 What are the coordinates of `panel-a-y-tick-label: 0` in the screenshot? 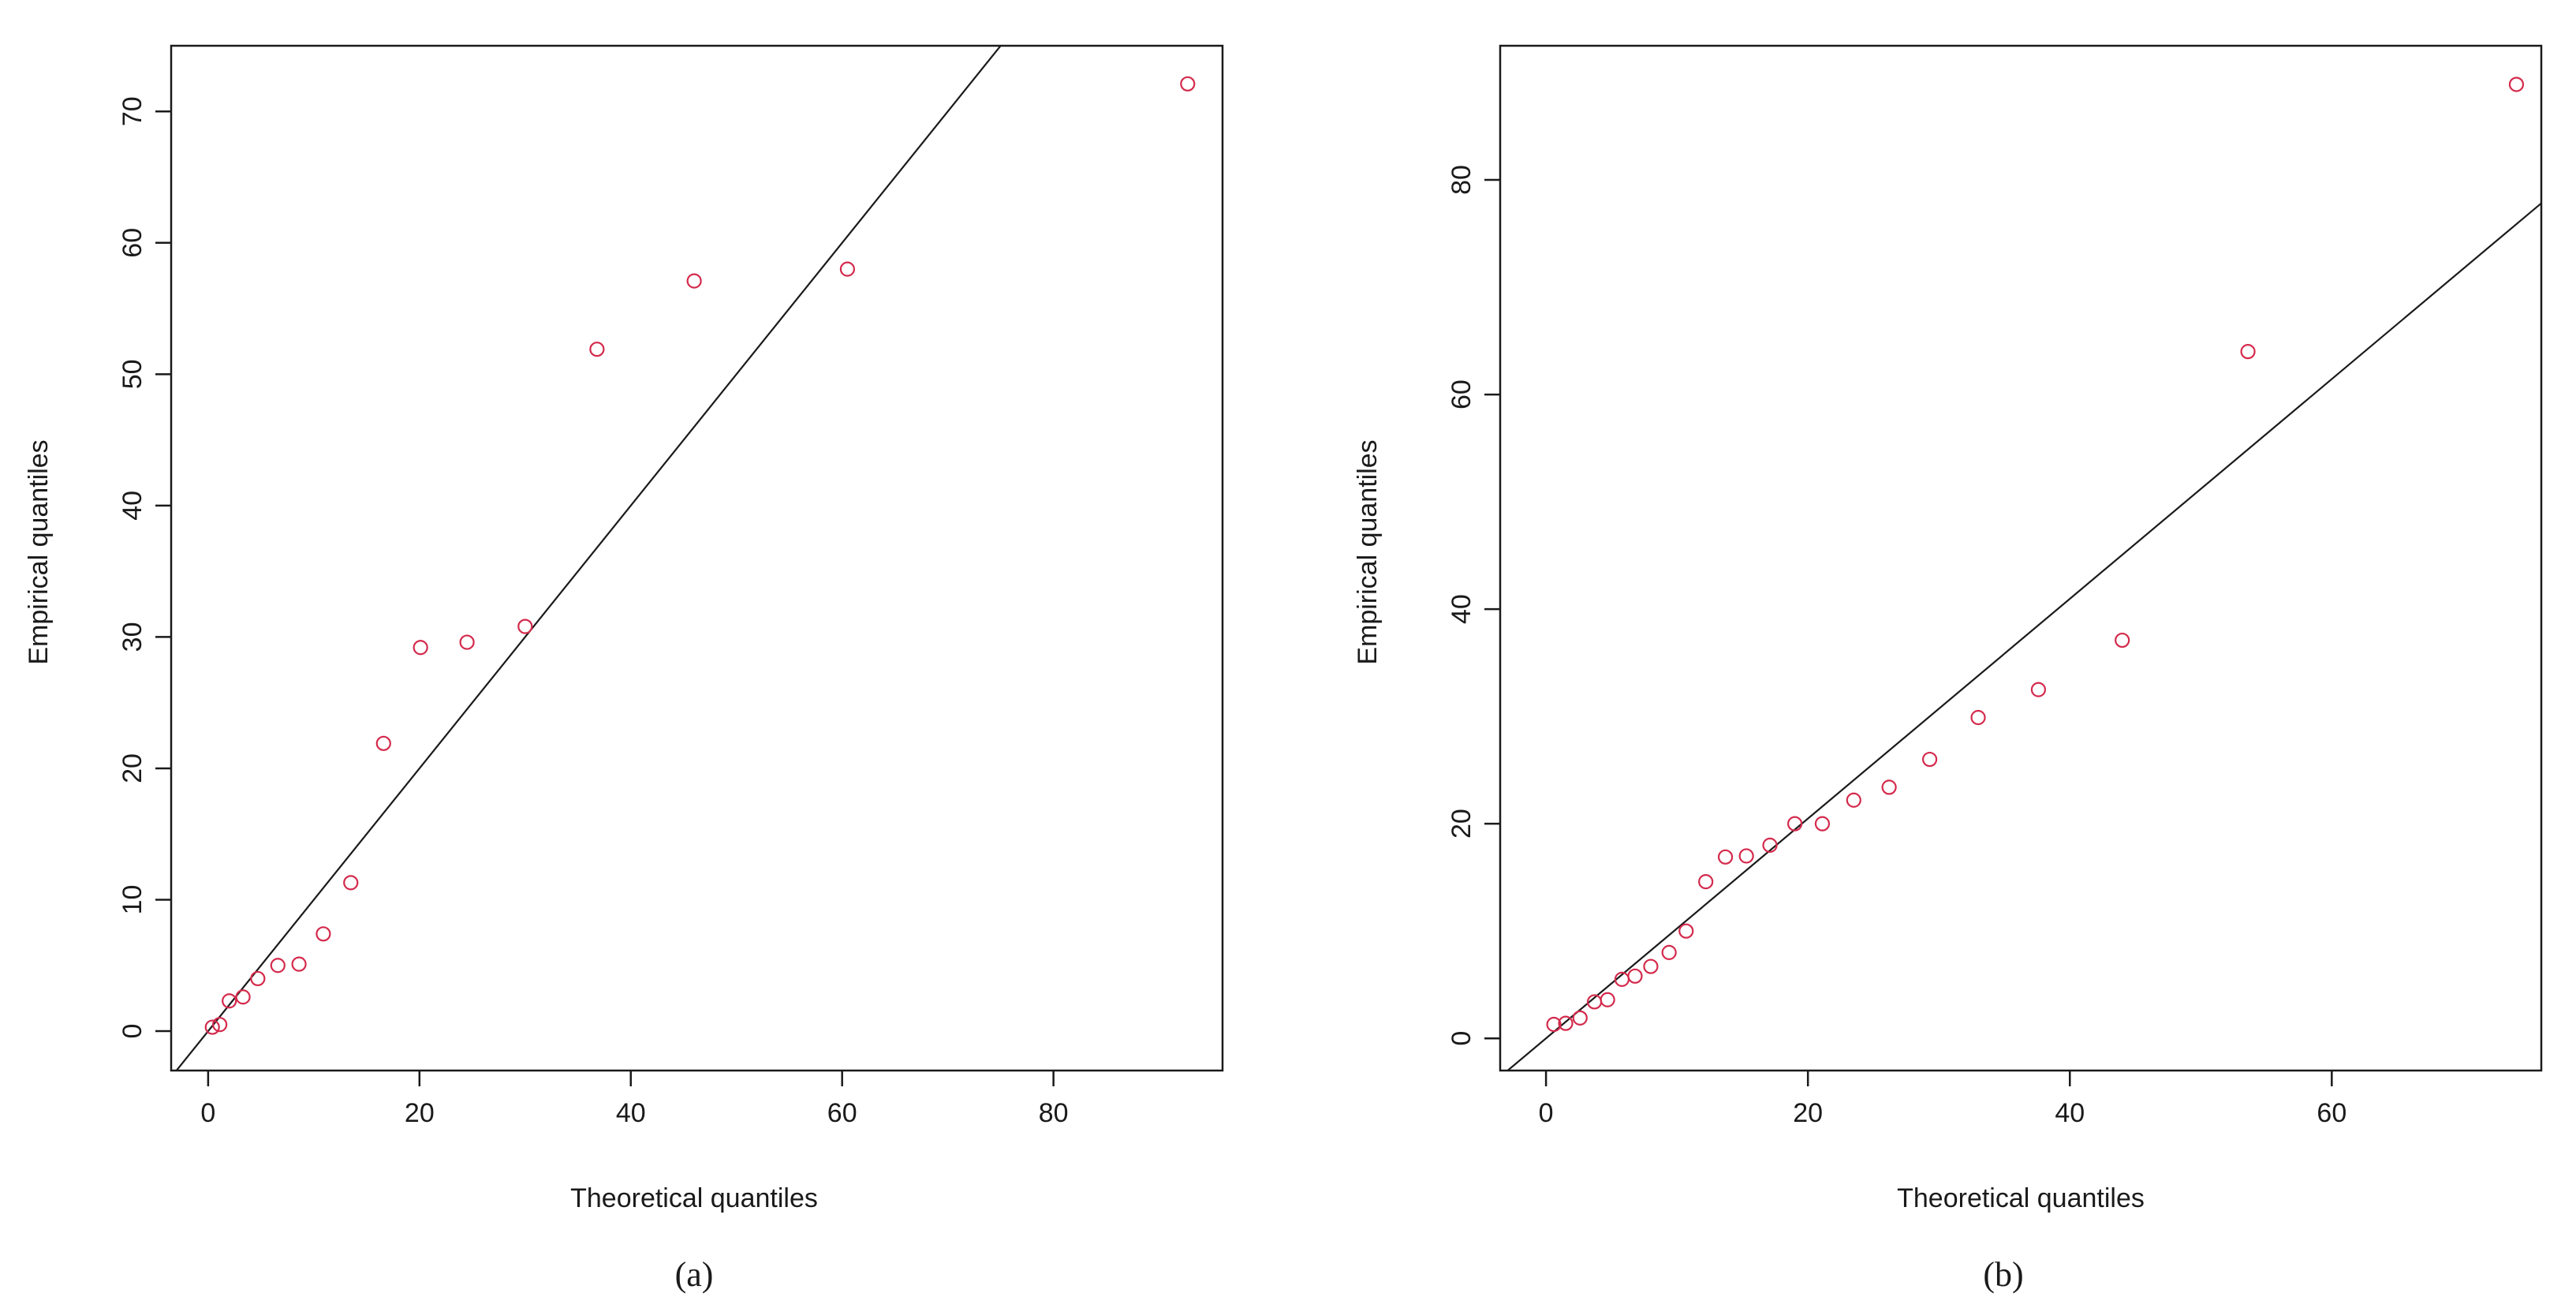 It's located at (132, 1031).